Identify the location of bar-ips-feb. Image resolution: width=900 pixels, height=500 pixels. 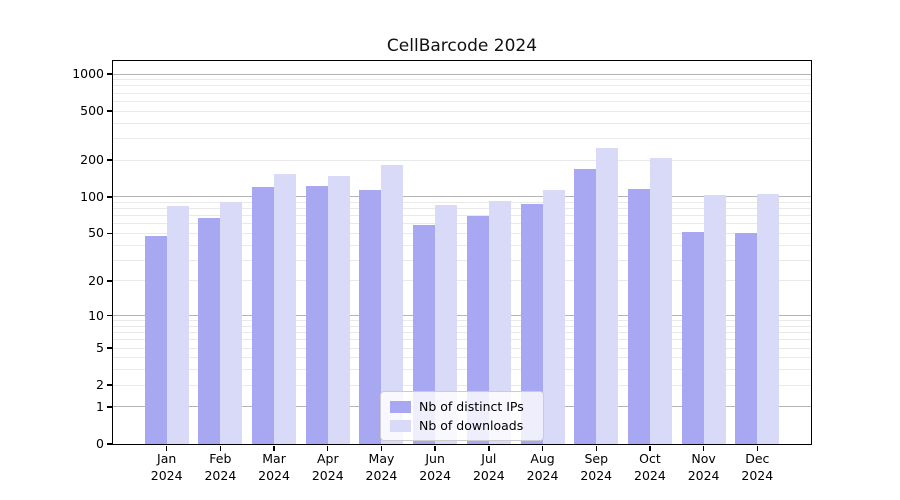
(209, 331).